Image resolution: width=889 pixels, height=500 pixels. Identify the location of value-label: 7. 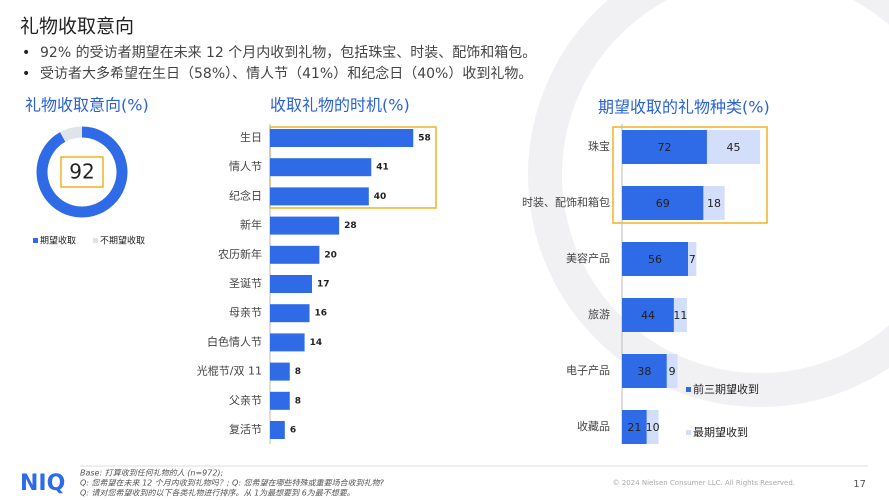
(692, 259).